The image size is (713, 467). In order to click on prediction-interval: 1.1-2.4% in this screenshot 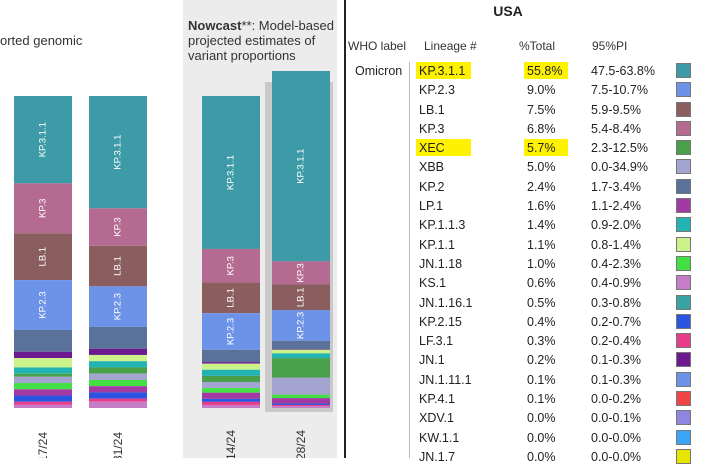, I will do `click(616, 206)`.